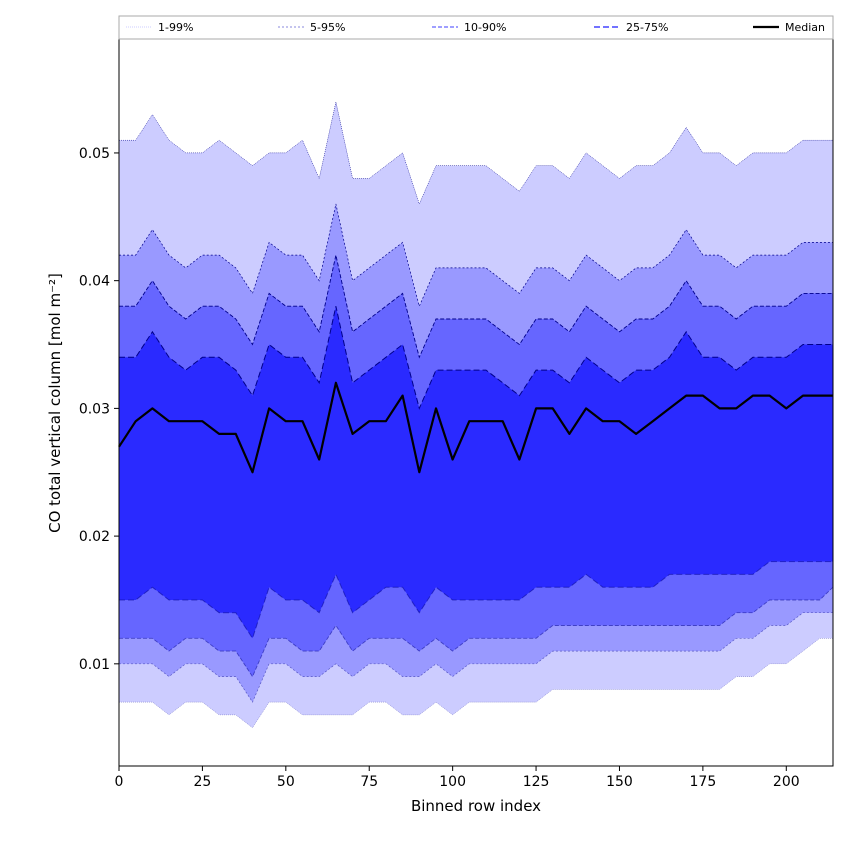  What do you see at coordinates (369, 782) in the screenshot?
I see `x-tick-label: 75` at bounding box center [369, 782].